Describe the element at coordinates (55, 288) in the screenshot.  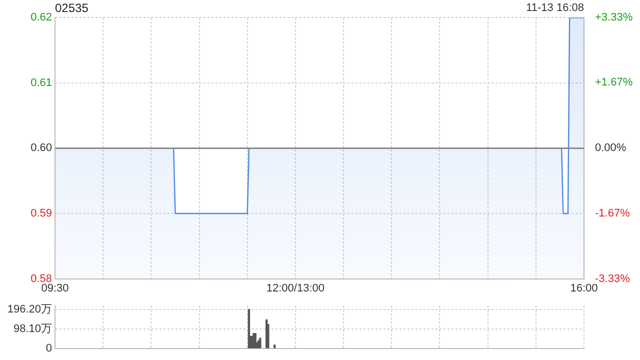
I see `x-tick-label: 09:30` at that location.